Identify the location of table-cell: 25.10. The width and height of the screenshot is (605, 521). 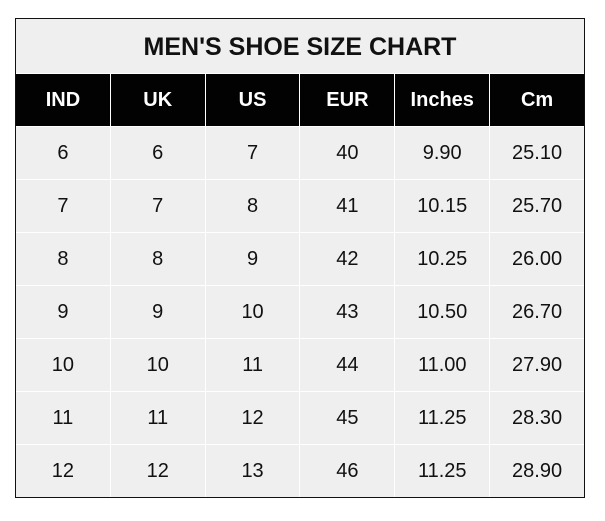
(537, 152).